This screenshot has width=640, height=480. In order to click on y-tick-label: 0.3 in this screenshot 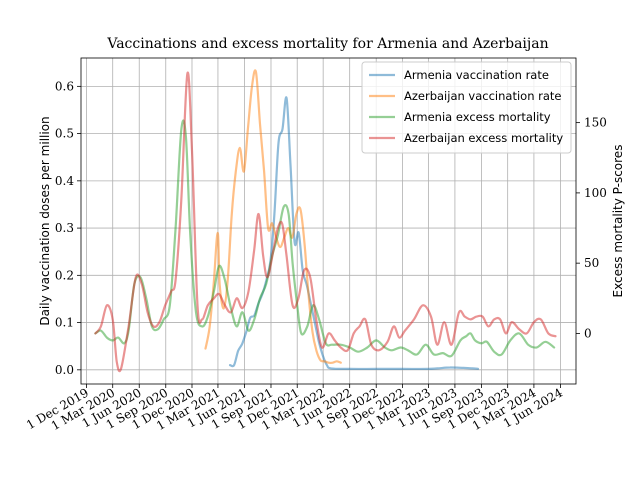, I will do `click(64, 228)`.